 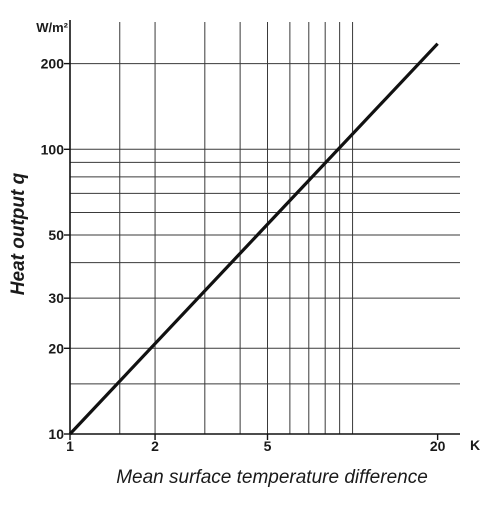 What do you see at coordinates (155, 446) in the screenshot?
I see `x-tick-label: 2` at bounding box center [155, 446].